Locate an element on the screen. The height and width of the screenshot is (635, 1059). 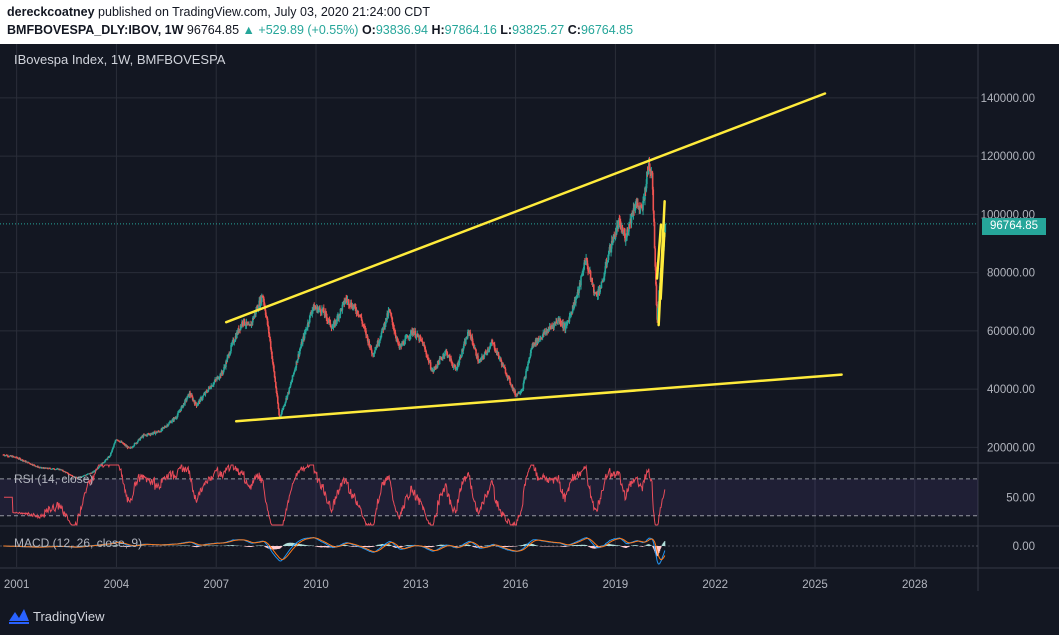
close-label: C: is located at coordinates (574, 30).